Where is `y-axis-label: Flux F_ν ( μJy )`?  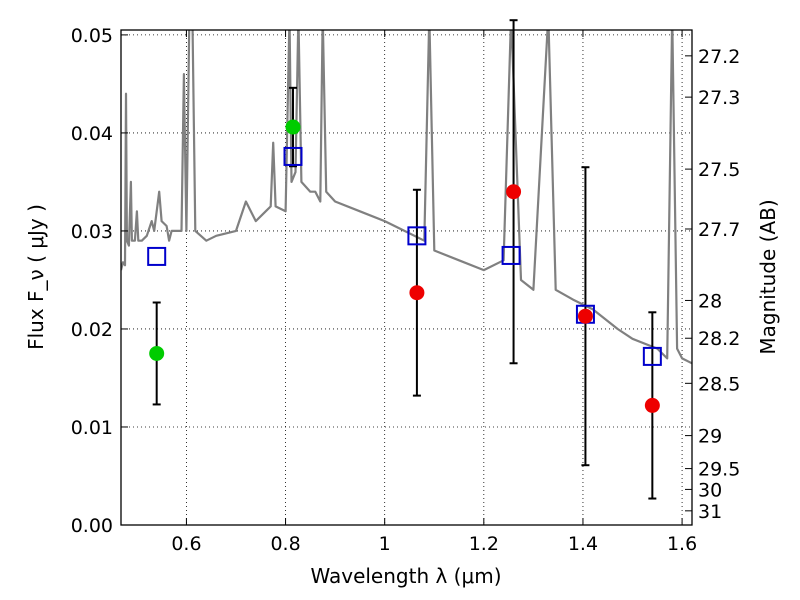 y-axis-label: Flux F_ν ( μJy ) is located at coordinates (36, 277).